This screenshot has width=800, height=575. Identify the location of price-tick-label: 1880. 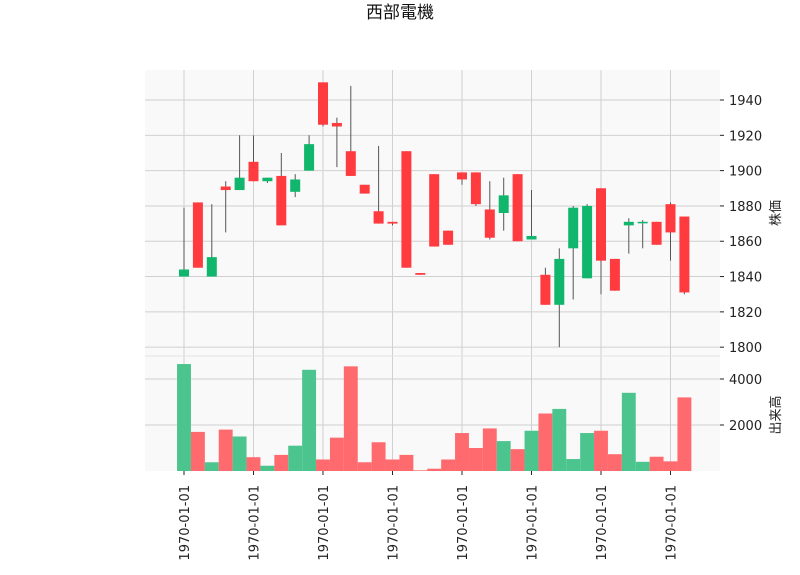
(745, 207).